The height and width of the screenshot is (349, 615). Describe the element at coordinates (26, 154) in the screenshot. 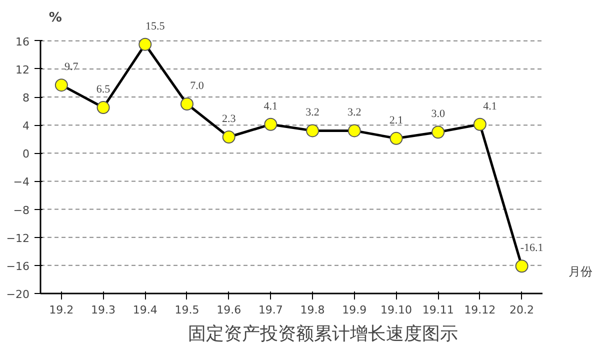

I see `y-tick-label: 0` at that location.